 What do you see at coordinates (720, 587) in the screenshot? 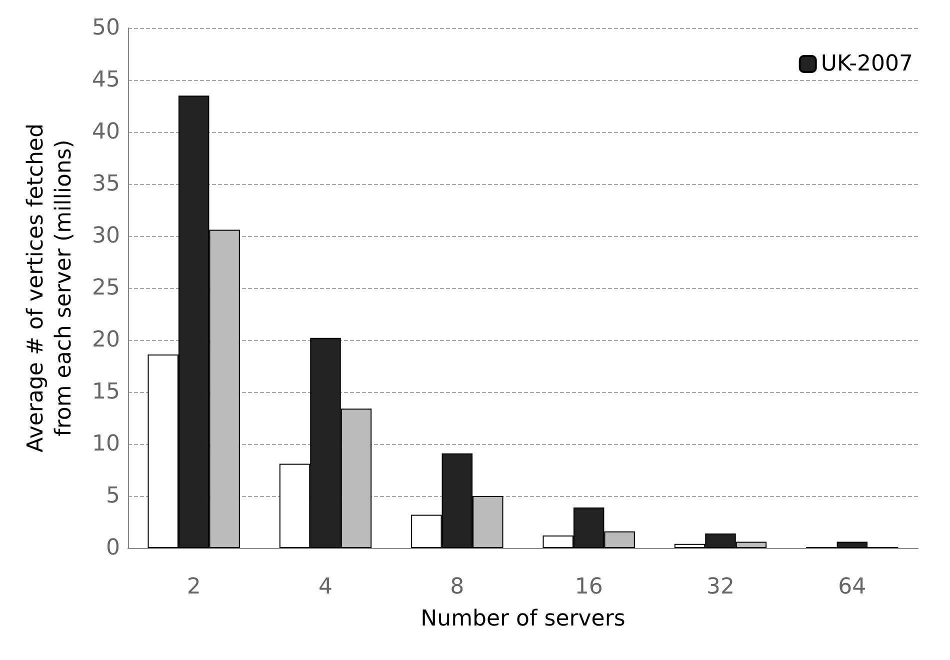
I see `x-tick-label: 32` at bounding box center [720, 587].